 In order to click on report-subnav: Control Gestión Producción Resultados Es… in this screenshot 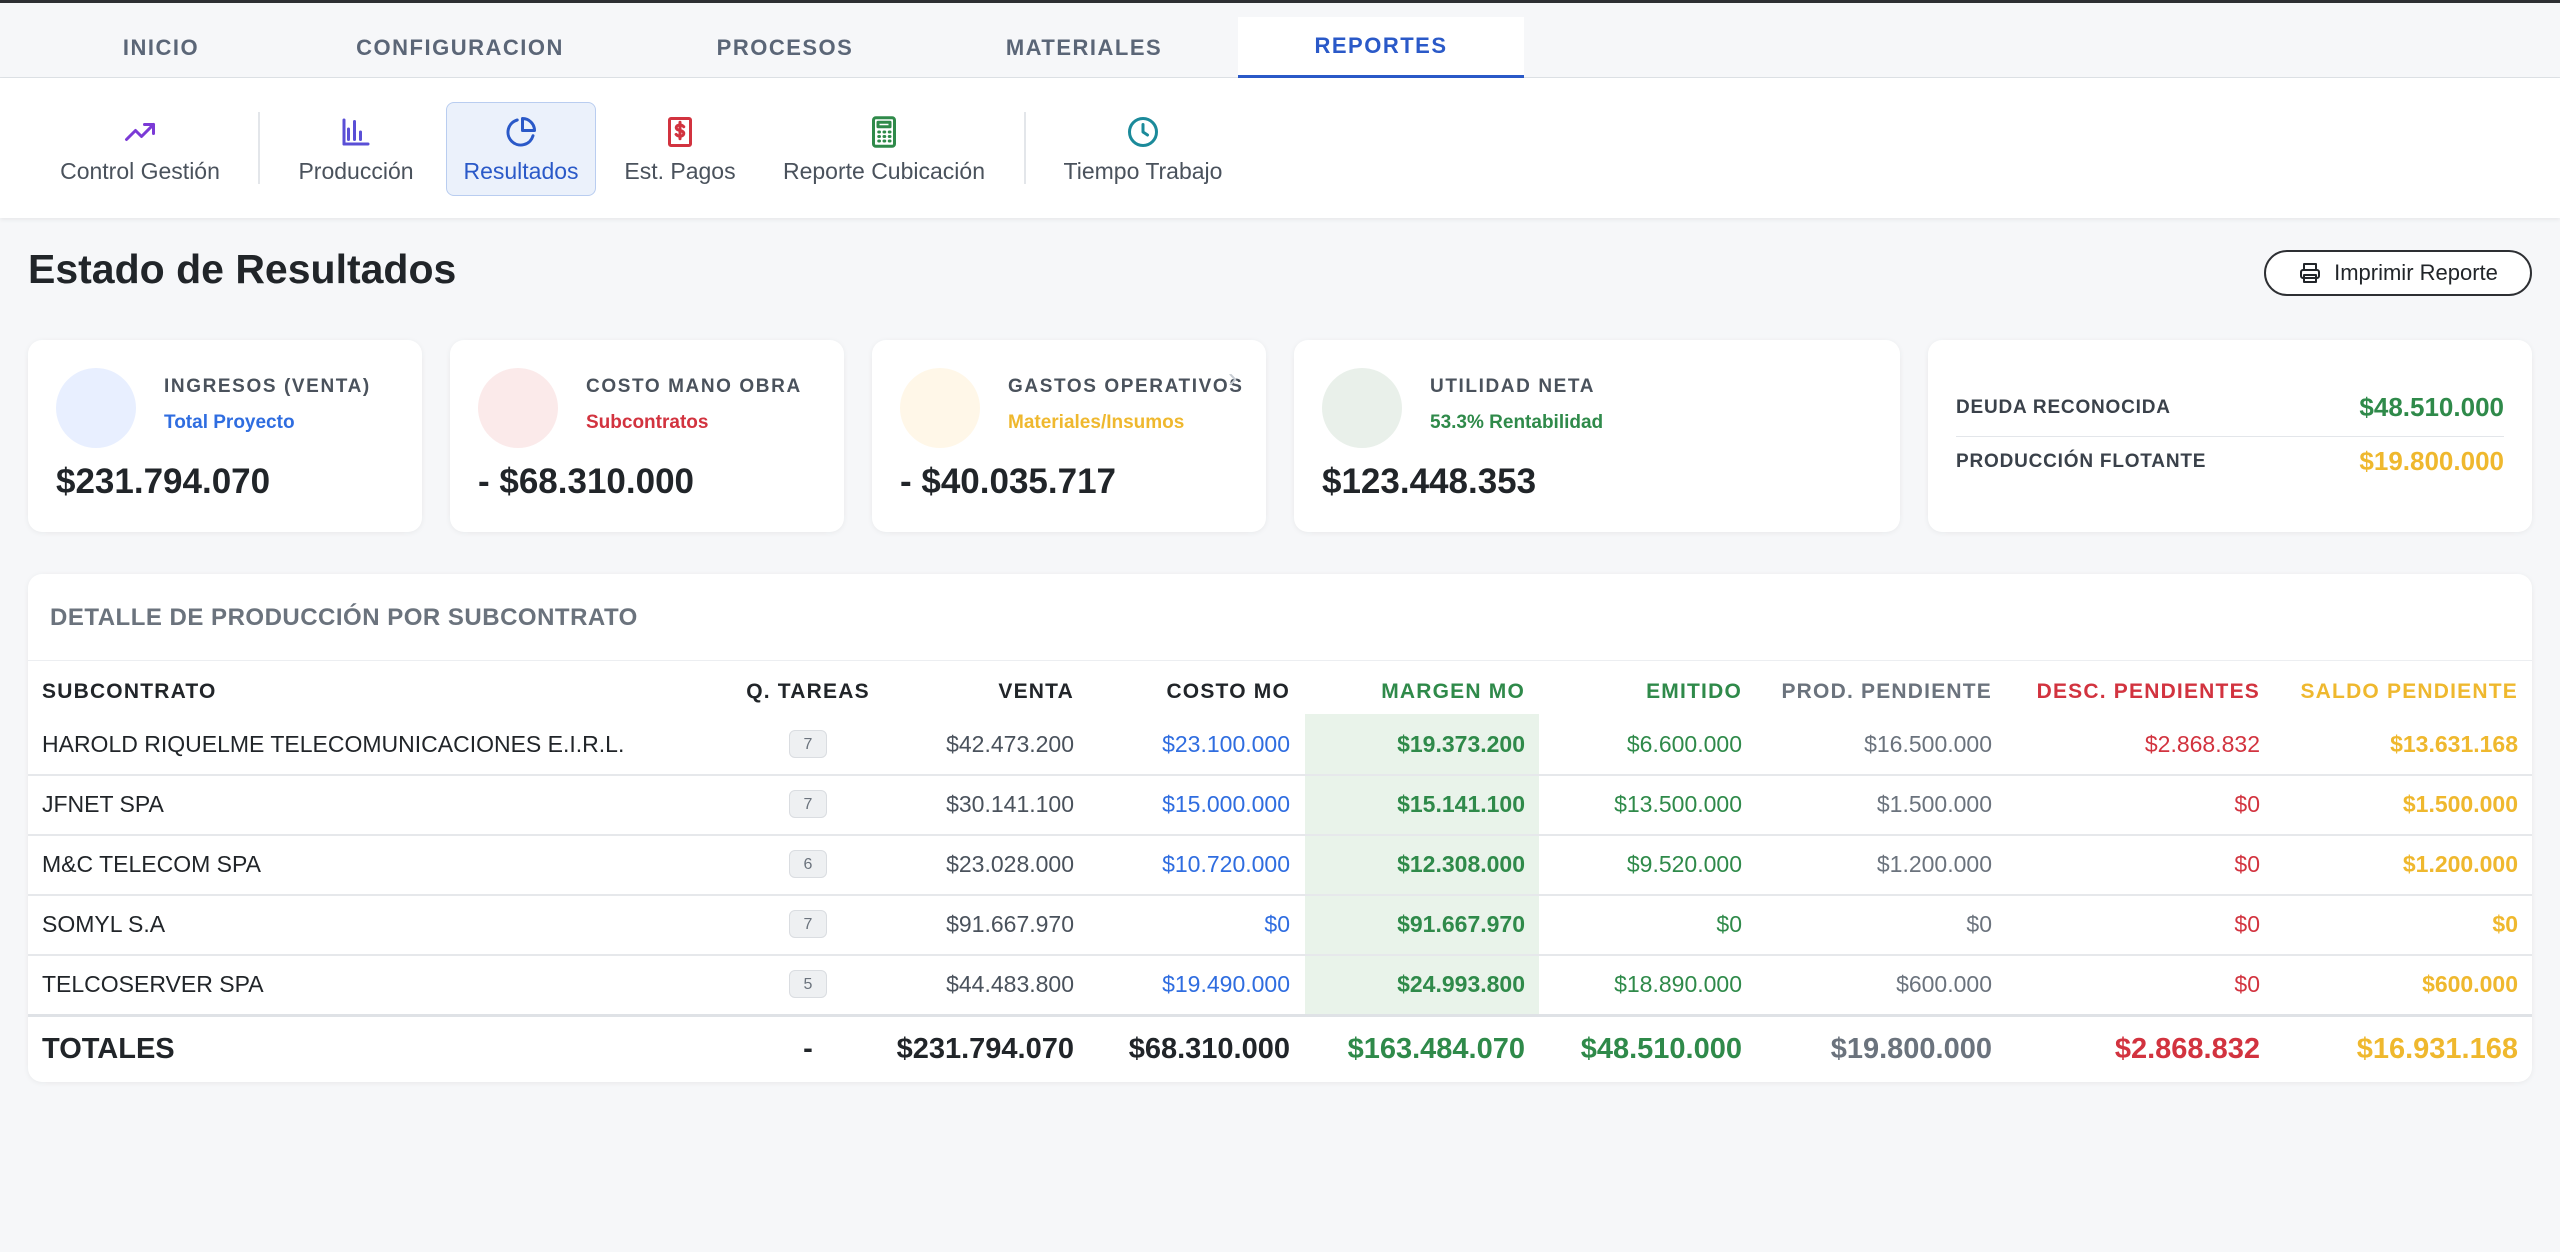, I will do `click(1280, 148)`.